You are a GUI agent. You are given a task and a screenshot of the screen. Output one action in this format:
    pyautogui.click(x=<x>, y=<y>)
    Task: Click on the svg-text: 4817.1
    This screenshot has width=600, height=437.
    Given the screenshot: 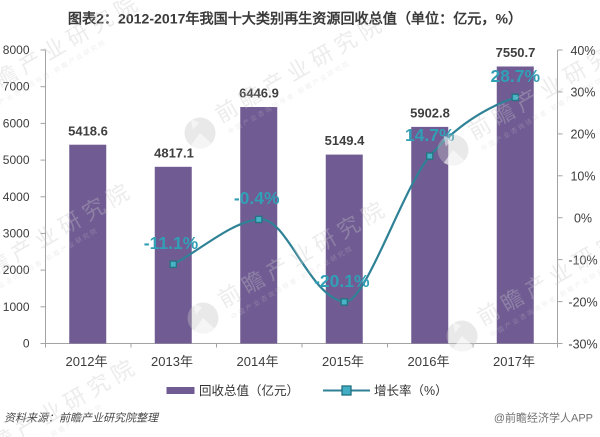 What is the action you would take?
    pyautogui.click(x=174, y=152)
    